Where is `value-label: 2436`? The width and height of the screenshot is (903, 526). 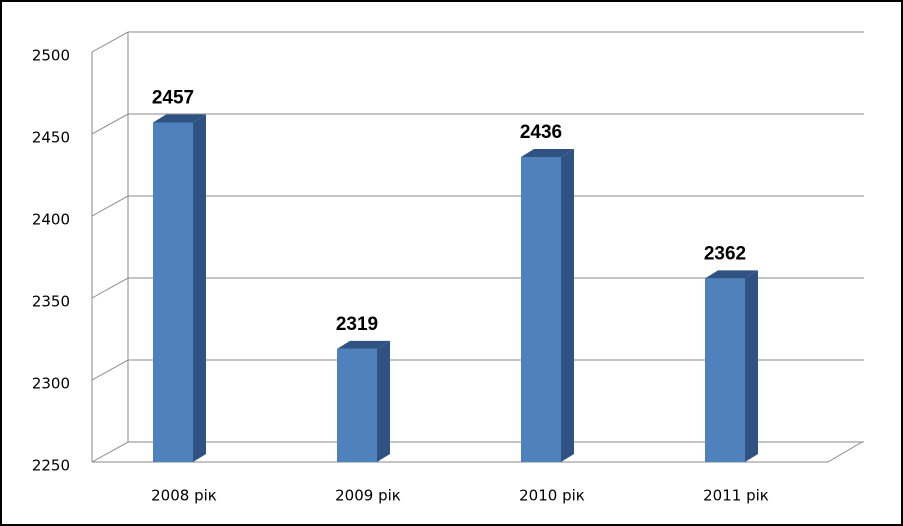
value-label: 2436 is located at coordinates (541, 132).